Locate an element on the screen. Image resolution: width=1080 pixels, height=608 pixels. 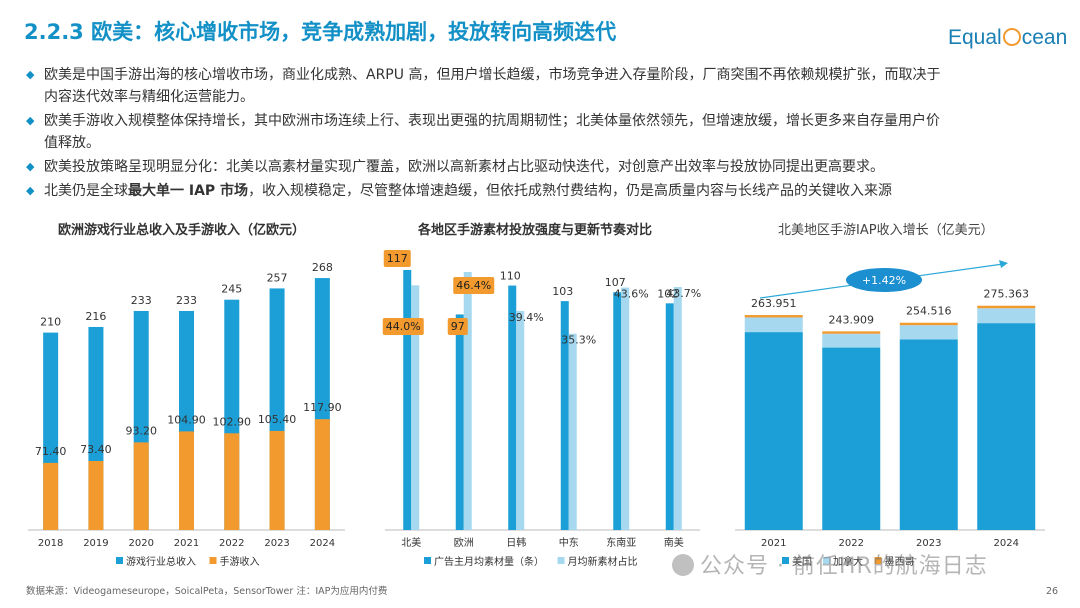
data-label-mobile: 102.90 is located at coordinates (232, 421).